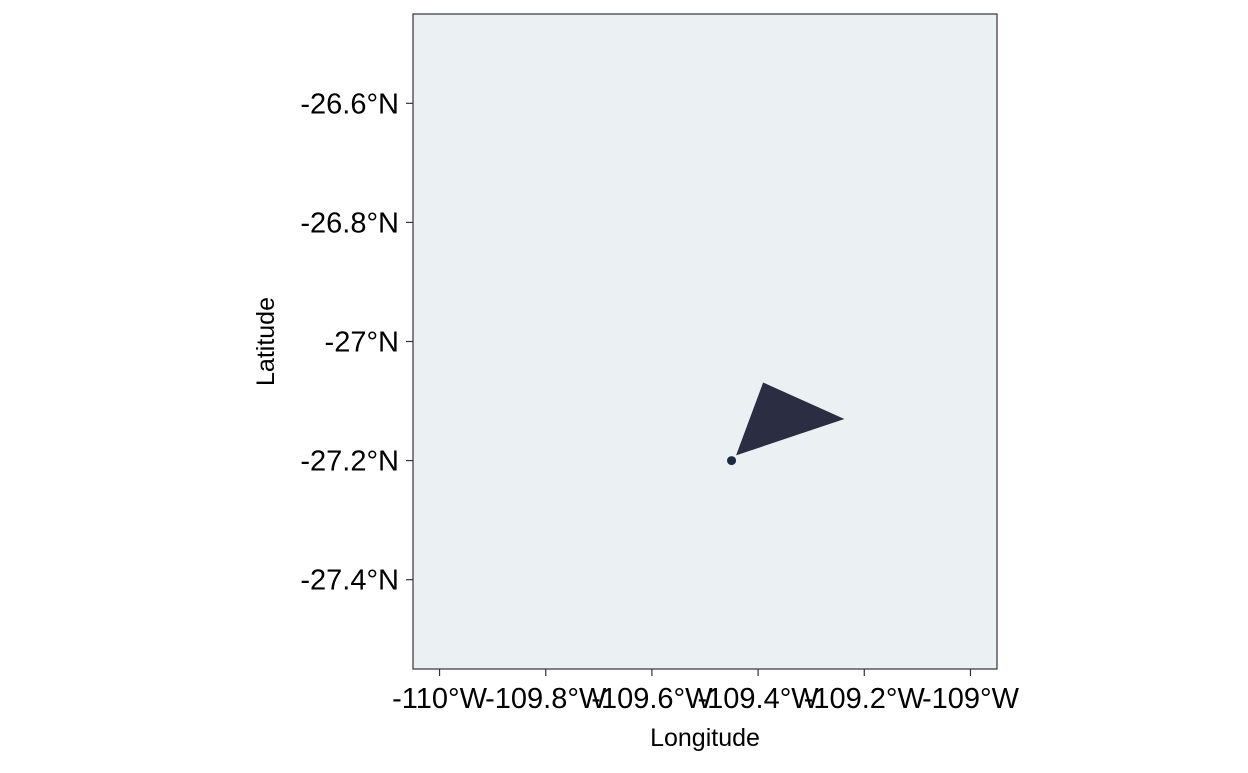 Image resolution: width=1248 pixels, height=773 pixels. Describe the element at coordinates (362, 343) in the screenshot. I see `y-tick-label: -27°N` at that location.